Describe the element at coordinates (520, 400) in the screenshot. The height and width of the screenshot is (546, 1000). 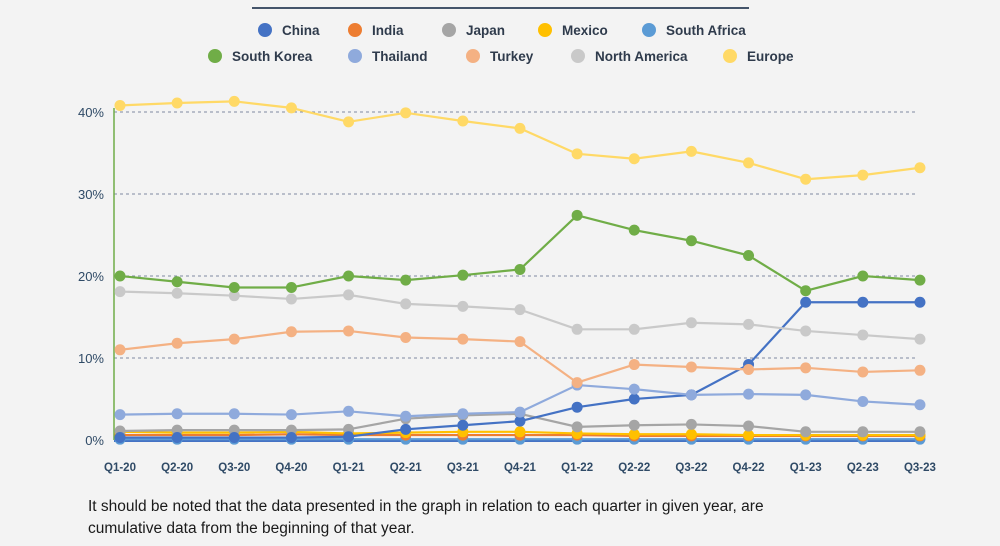
I see `series-thailand` at that location.